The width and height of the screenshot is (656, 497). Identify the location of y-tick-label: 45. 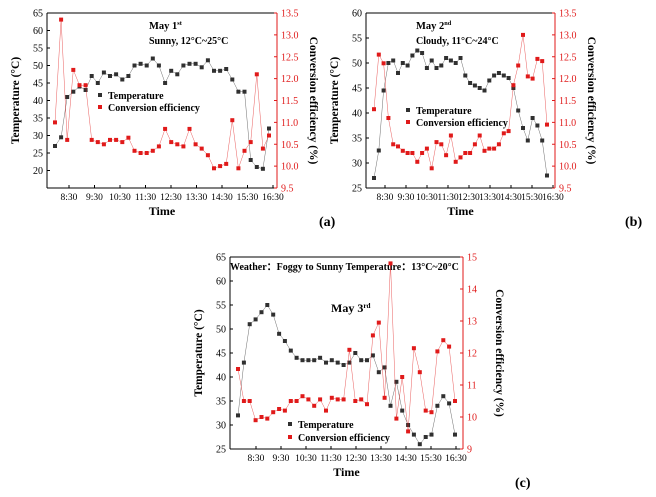
(357, 89).